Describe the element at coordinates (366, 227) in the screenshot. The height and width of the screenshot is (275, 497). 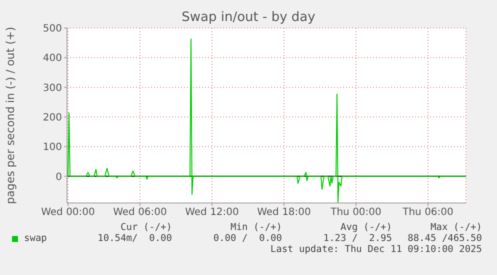
I see `text: Avg (-/+)` at that location.